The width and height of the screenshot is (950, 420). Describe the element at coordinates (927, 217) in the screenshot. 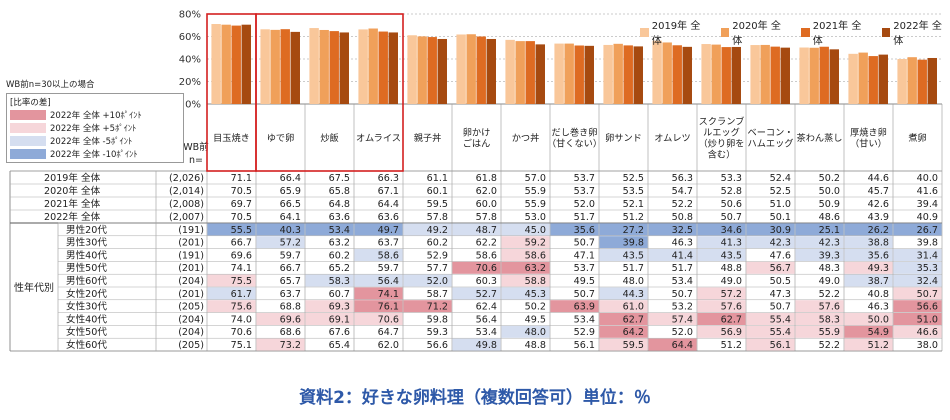

I see `table-cell-value: 40.9` at that location.